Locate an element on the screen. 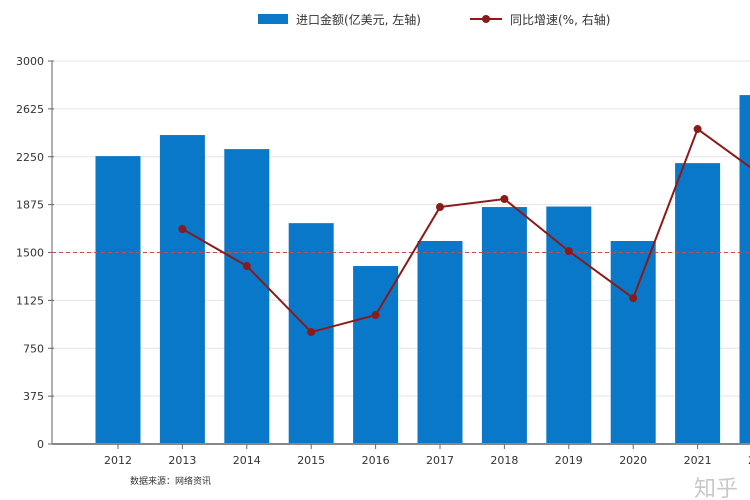 The width and height of the screenshot is (750, 500). source-note: 数据来源：网络资讯 is located at coordinates (170, 481).